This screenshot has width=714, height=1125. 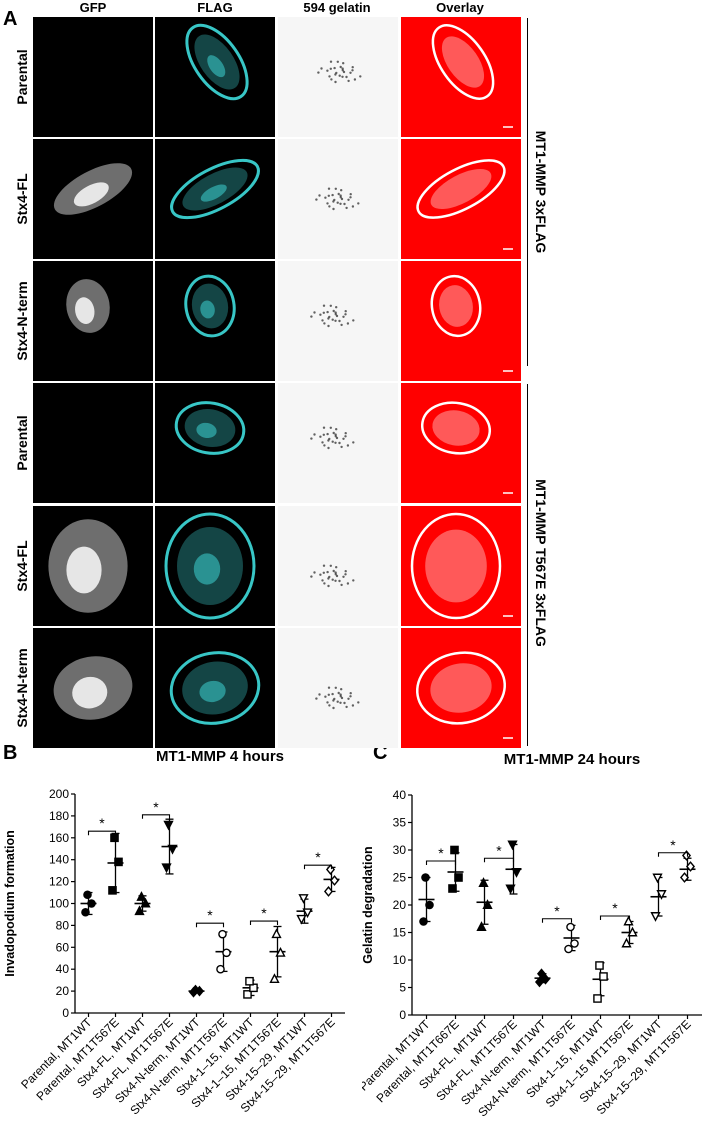 I want to click on chart-c-ytick-label-6: 30, so click(x=400, y=850).